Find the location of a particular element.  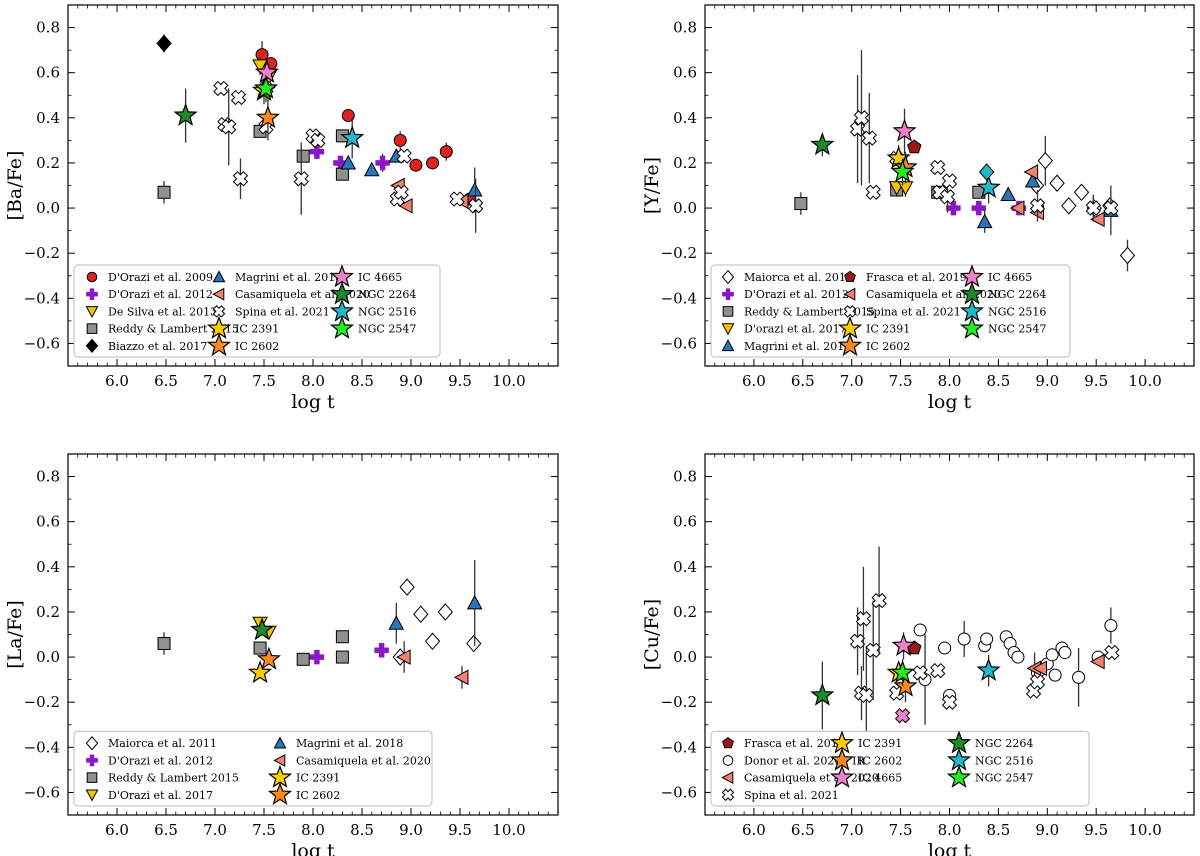

legend-label: Magrini et al. 2018 is located at coordinates (349, 743).